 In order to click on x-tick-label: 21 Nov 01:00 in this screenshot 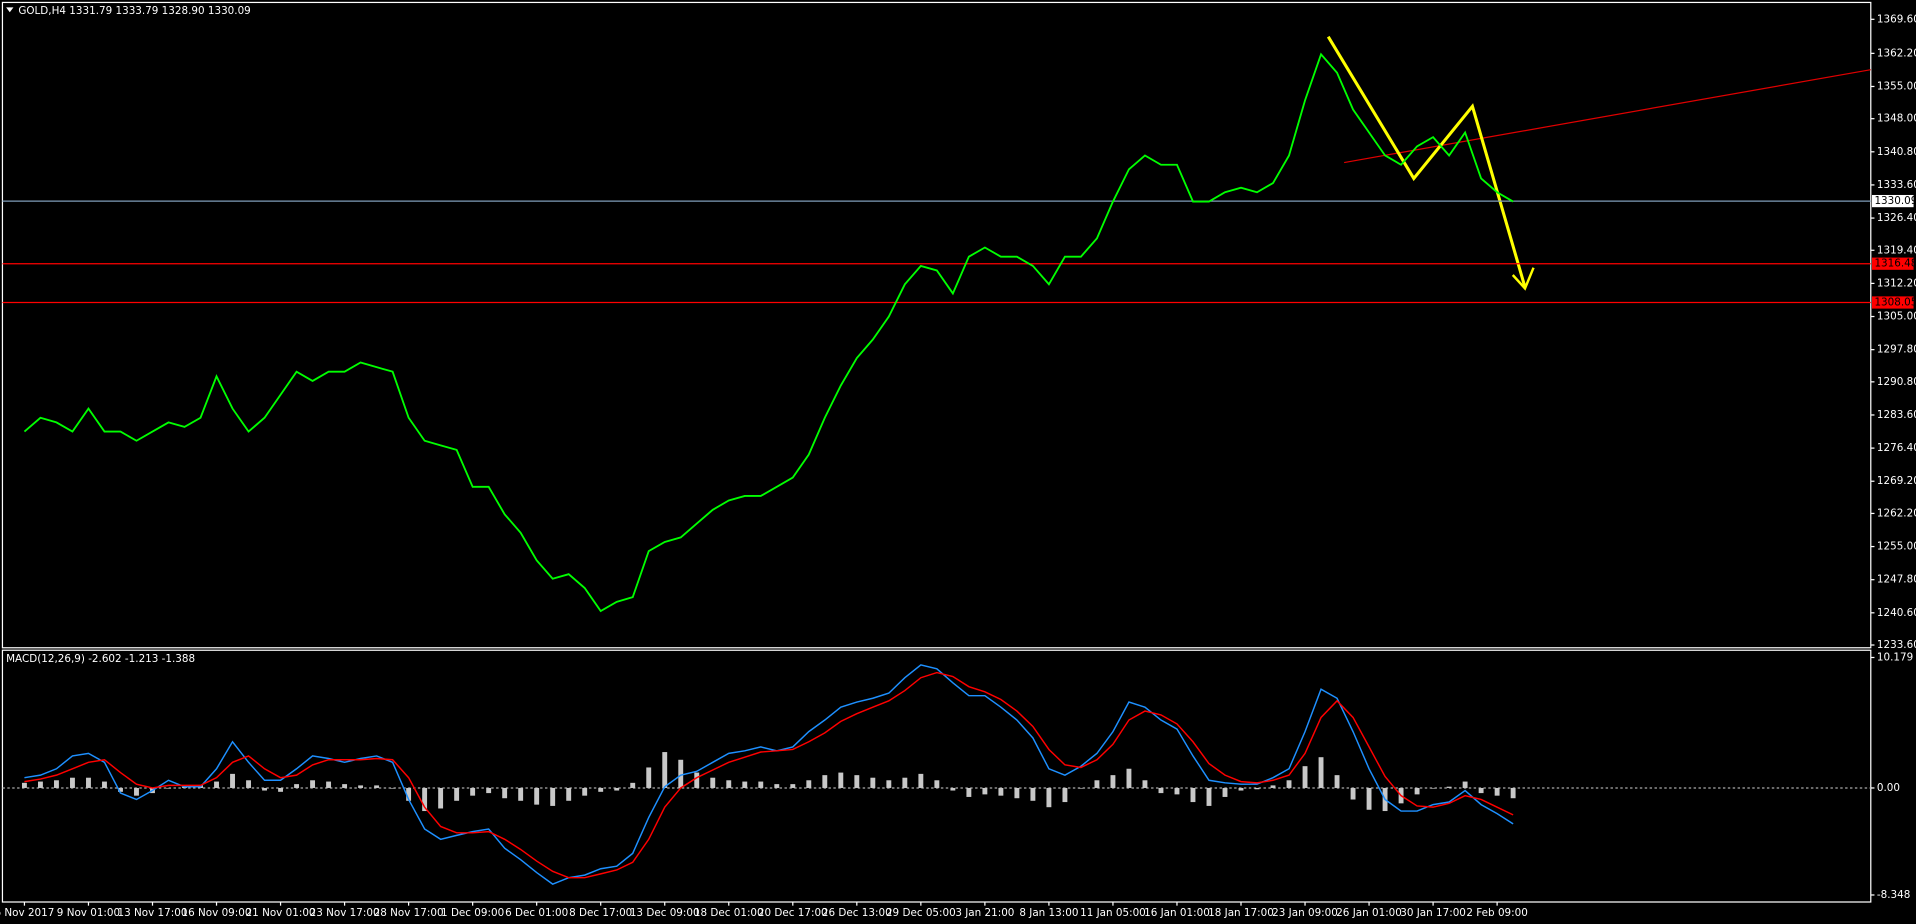, I will do `click(281, 913)`.